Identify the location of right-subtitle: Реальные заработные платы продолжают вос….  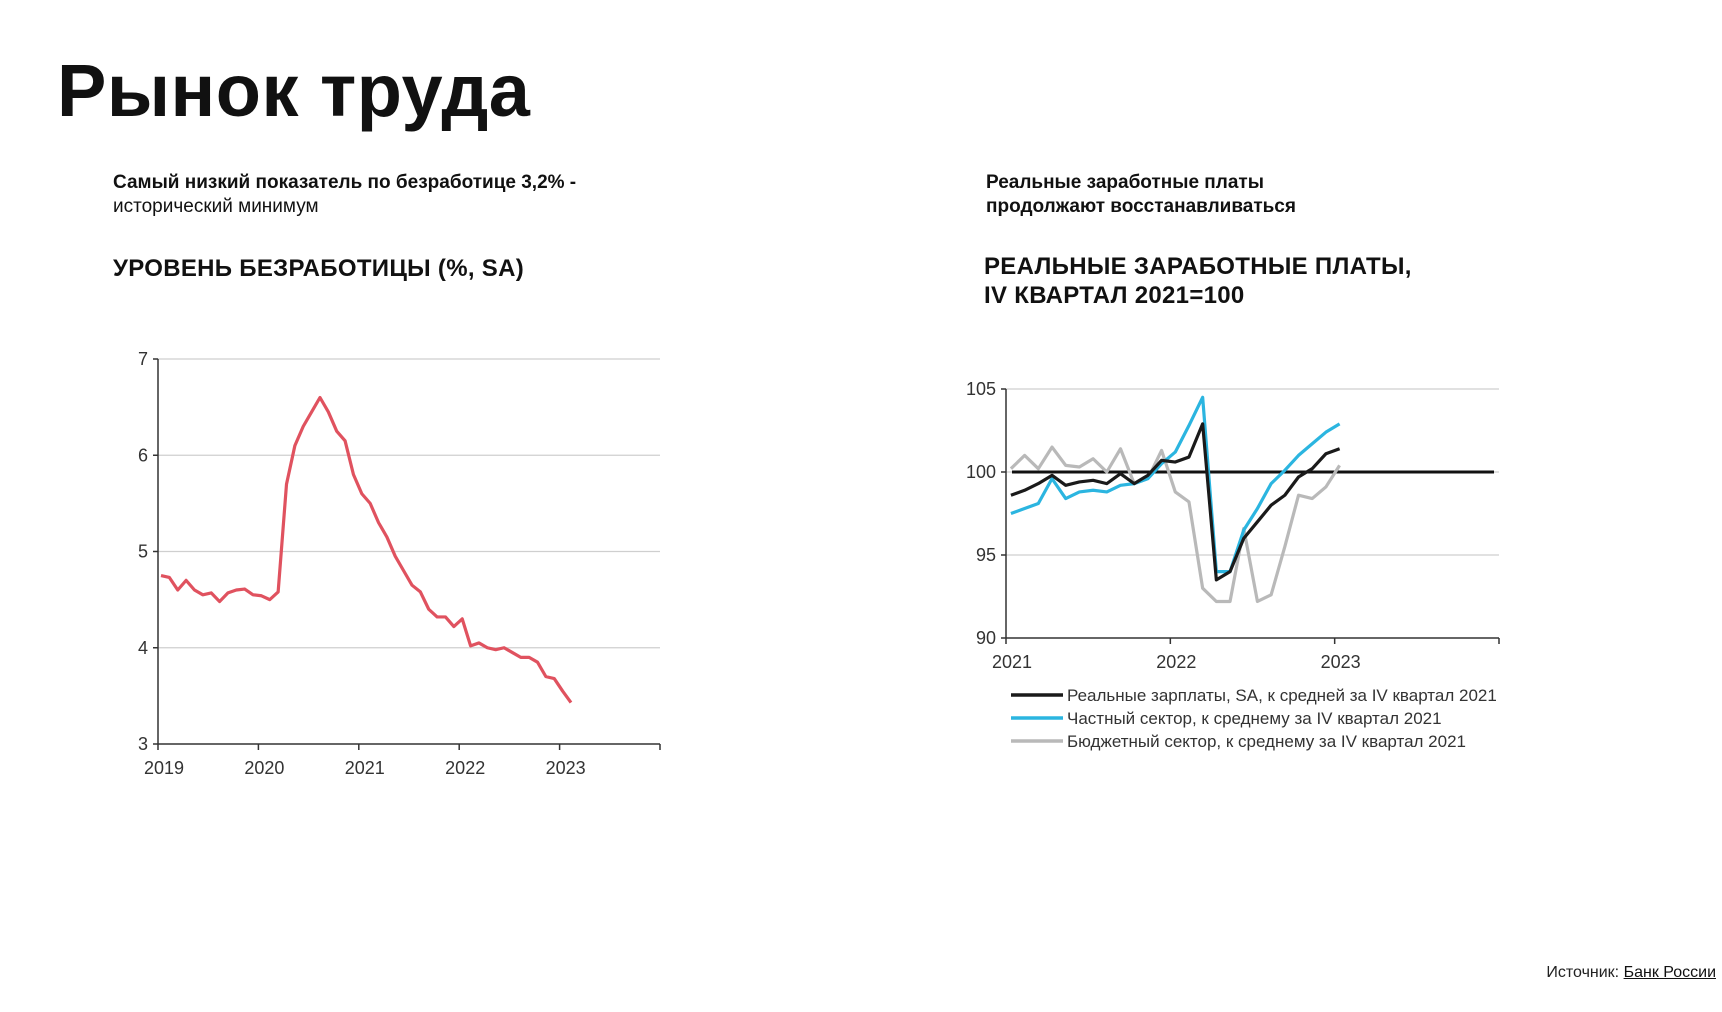
(1141, 195).